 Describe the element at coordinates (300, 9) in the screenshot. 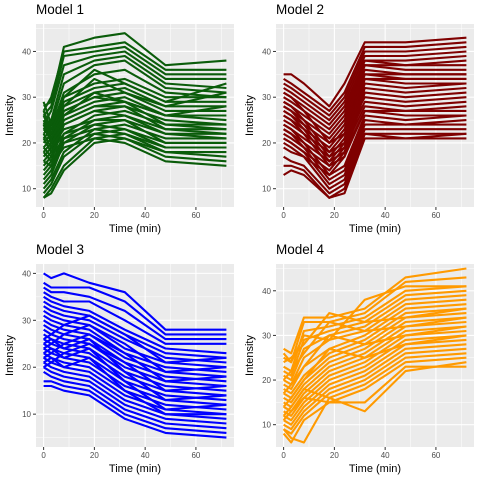

I see `panel-title: Model 2` at that location.